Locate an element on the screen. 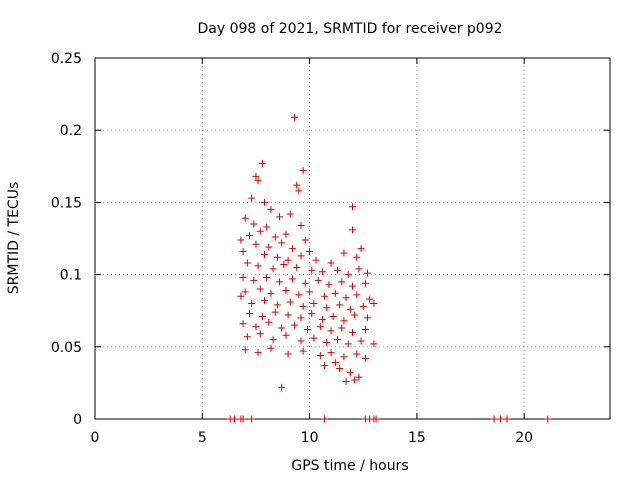 The height and width of the screenshot is (485, 640). y-tick-label: 0.15 is located at coordinates (66, 203).